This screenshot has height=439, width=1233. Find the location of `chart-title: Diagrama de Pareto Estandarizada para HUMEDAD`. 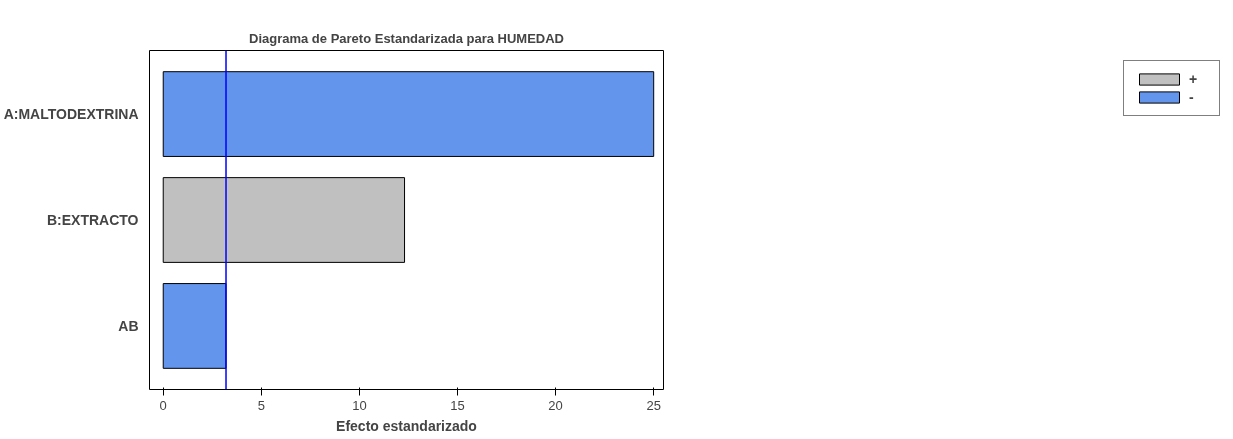

chart-title: Diagrama de Pareto Estandarizada para HUMEDAD is located at coordinates (406, 38).